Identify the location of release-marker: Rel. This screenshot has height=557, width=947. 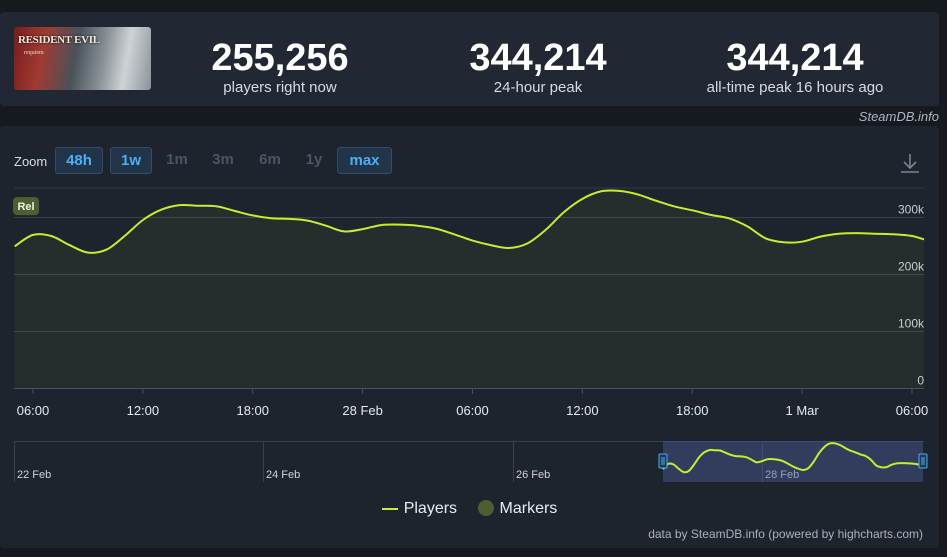
(26, 206).